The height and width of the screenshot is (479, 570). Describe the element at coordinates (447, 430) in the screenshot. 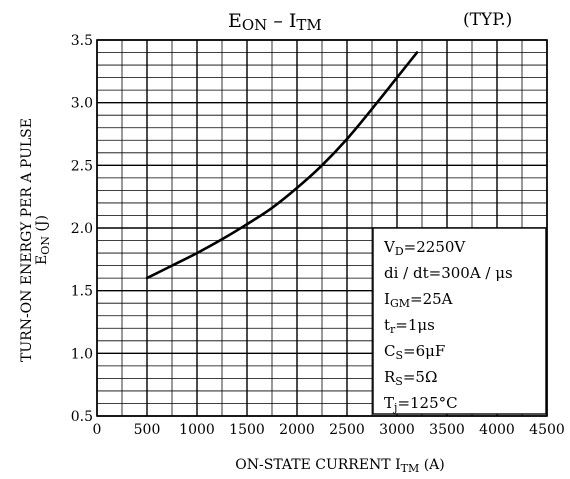

I see `x-tick-label: 3500` at that location.